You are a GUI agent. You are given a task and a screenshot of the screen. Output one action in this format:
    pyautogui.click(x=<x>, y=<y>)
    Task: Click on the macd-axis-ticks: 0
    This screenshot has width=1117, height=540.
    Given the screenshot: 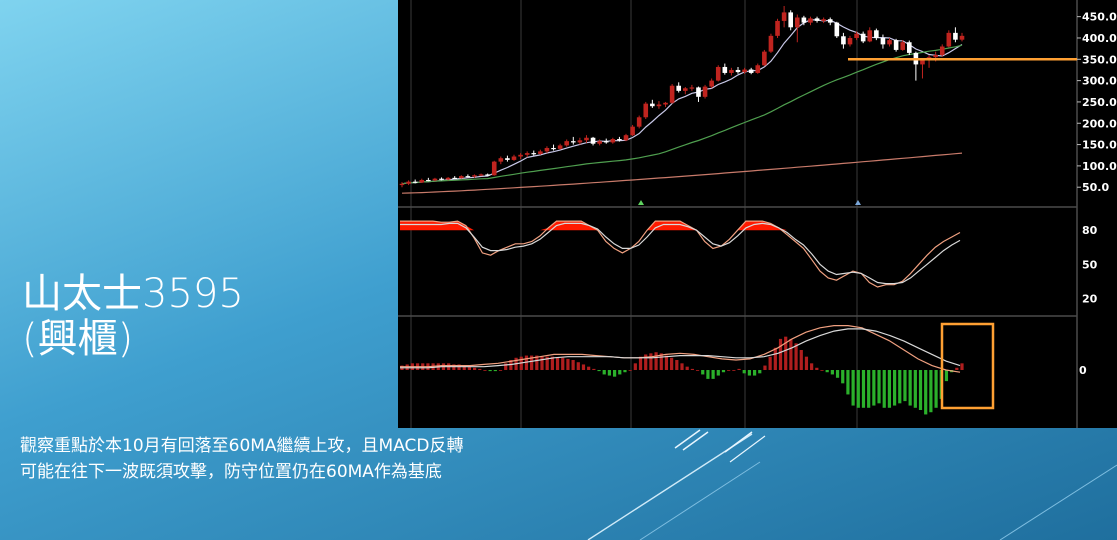 What is the action you would take?
    pyautogui.click(x=1083, y=370)
    